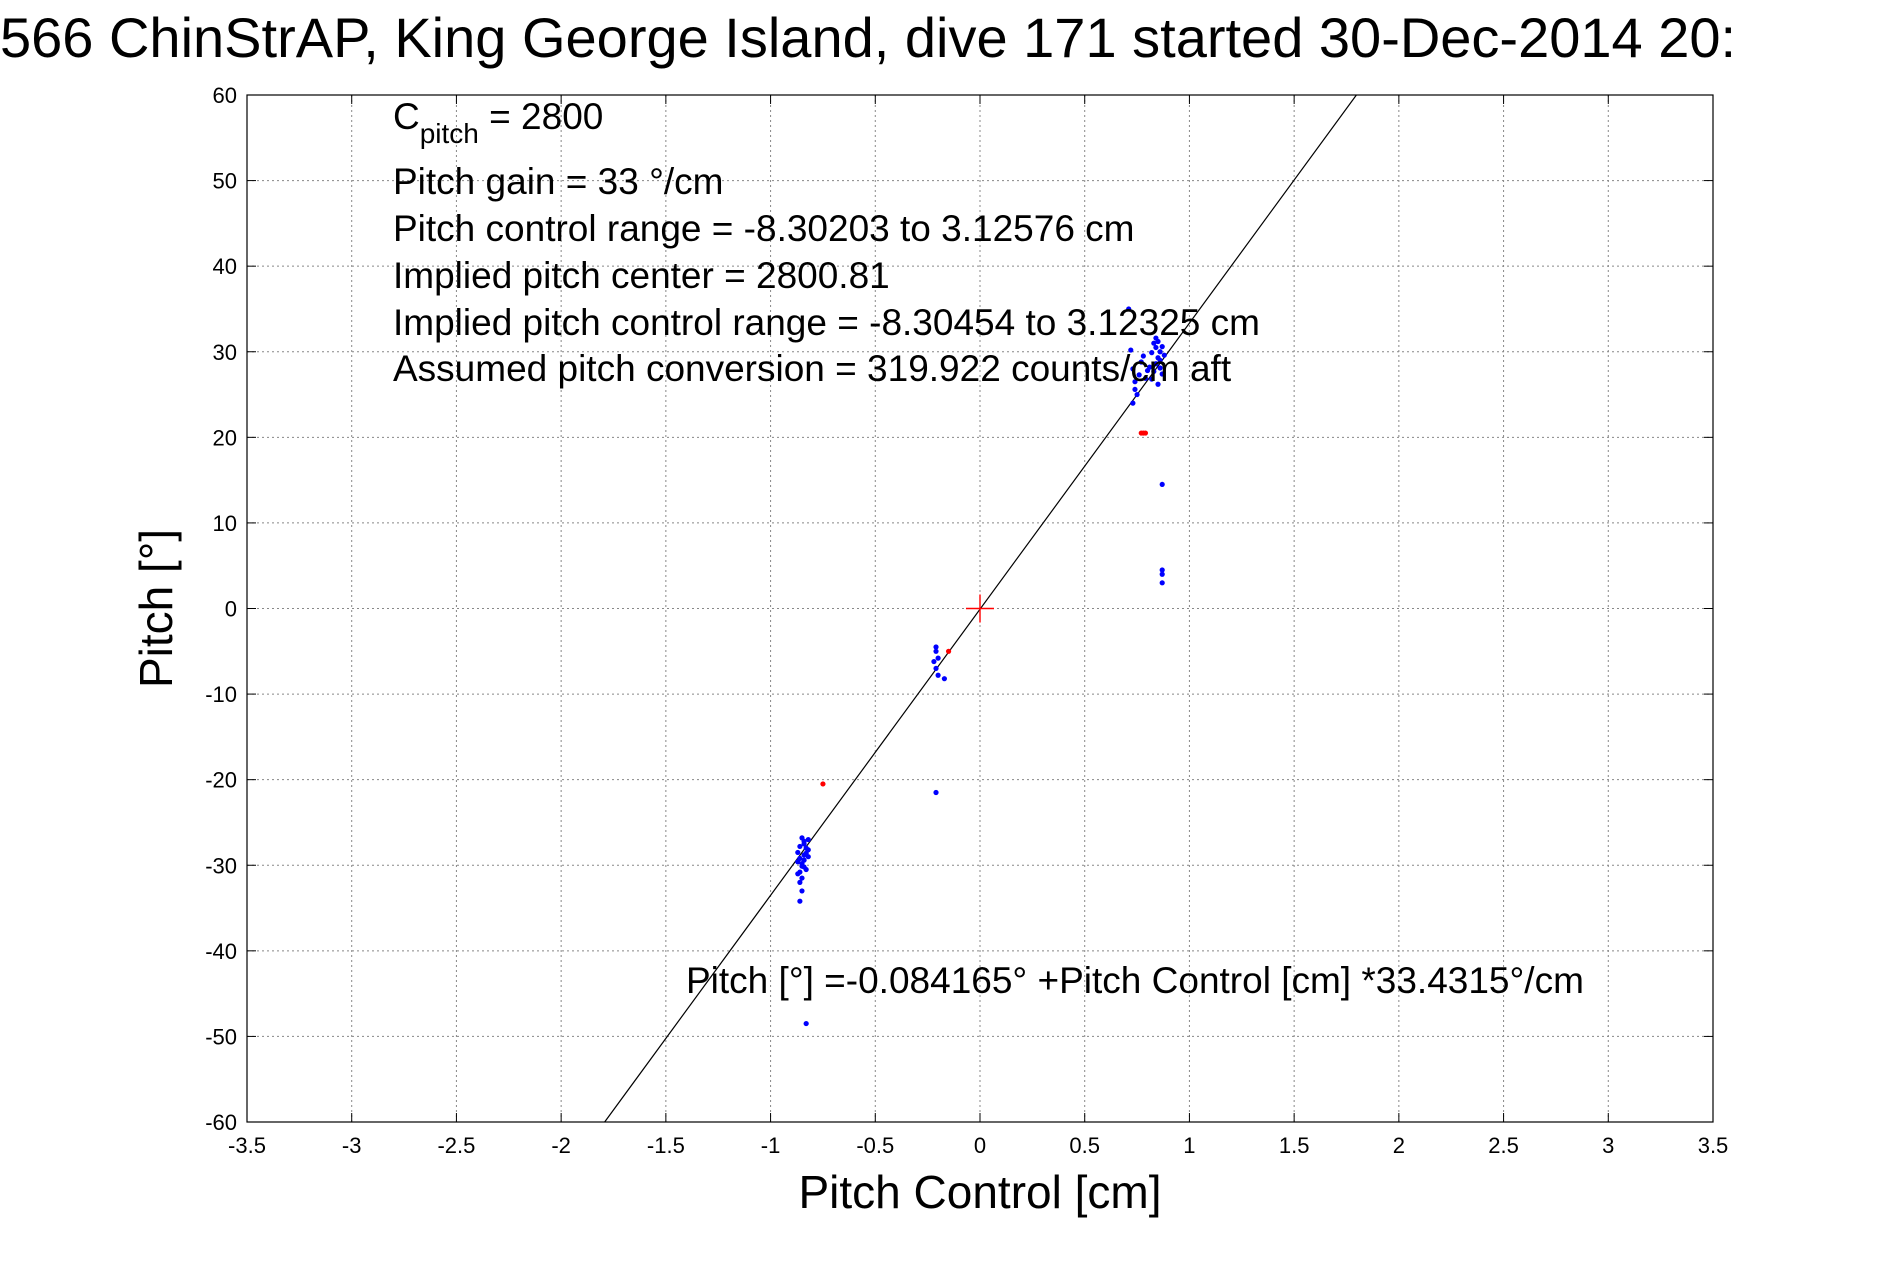 This screenshot has height=1262, width=1891. What do you see at coordinates (666, 1145) in the screenshot?
I see `x-tick-label: -1.5` at bounding box center [666, 1145].